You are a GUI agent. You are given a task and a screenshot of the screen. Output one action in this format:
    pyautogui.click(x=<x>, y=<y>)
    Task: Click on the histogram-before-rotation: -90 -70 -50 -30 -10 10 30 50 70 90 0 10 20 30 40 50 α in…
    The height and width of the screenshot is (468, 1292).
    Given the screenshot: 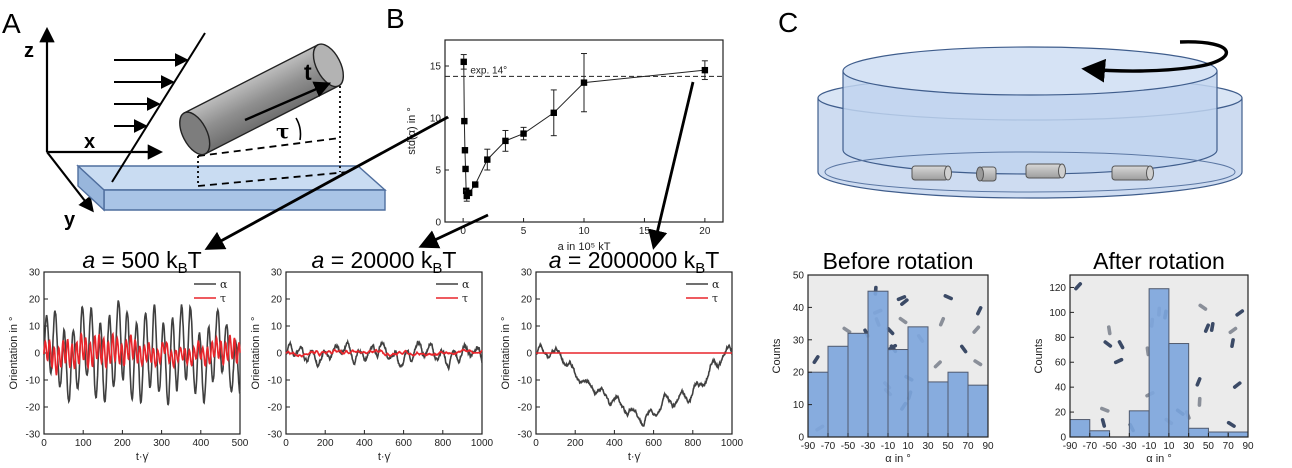 What is the action you would take?
    pyautogui.click(x=882, y=356)
    